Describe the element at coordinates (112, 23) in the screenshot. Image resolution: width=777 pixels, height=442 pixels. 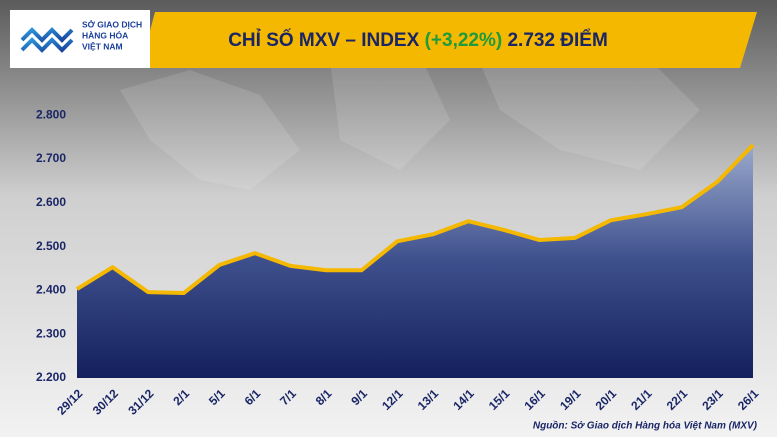
I see `logo-text: SỞ GIAO DỊCH` at that location.